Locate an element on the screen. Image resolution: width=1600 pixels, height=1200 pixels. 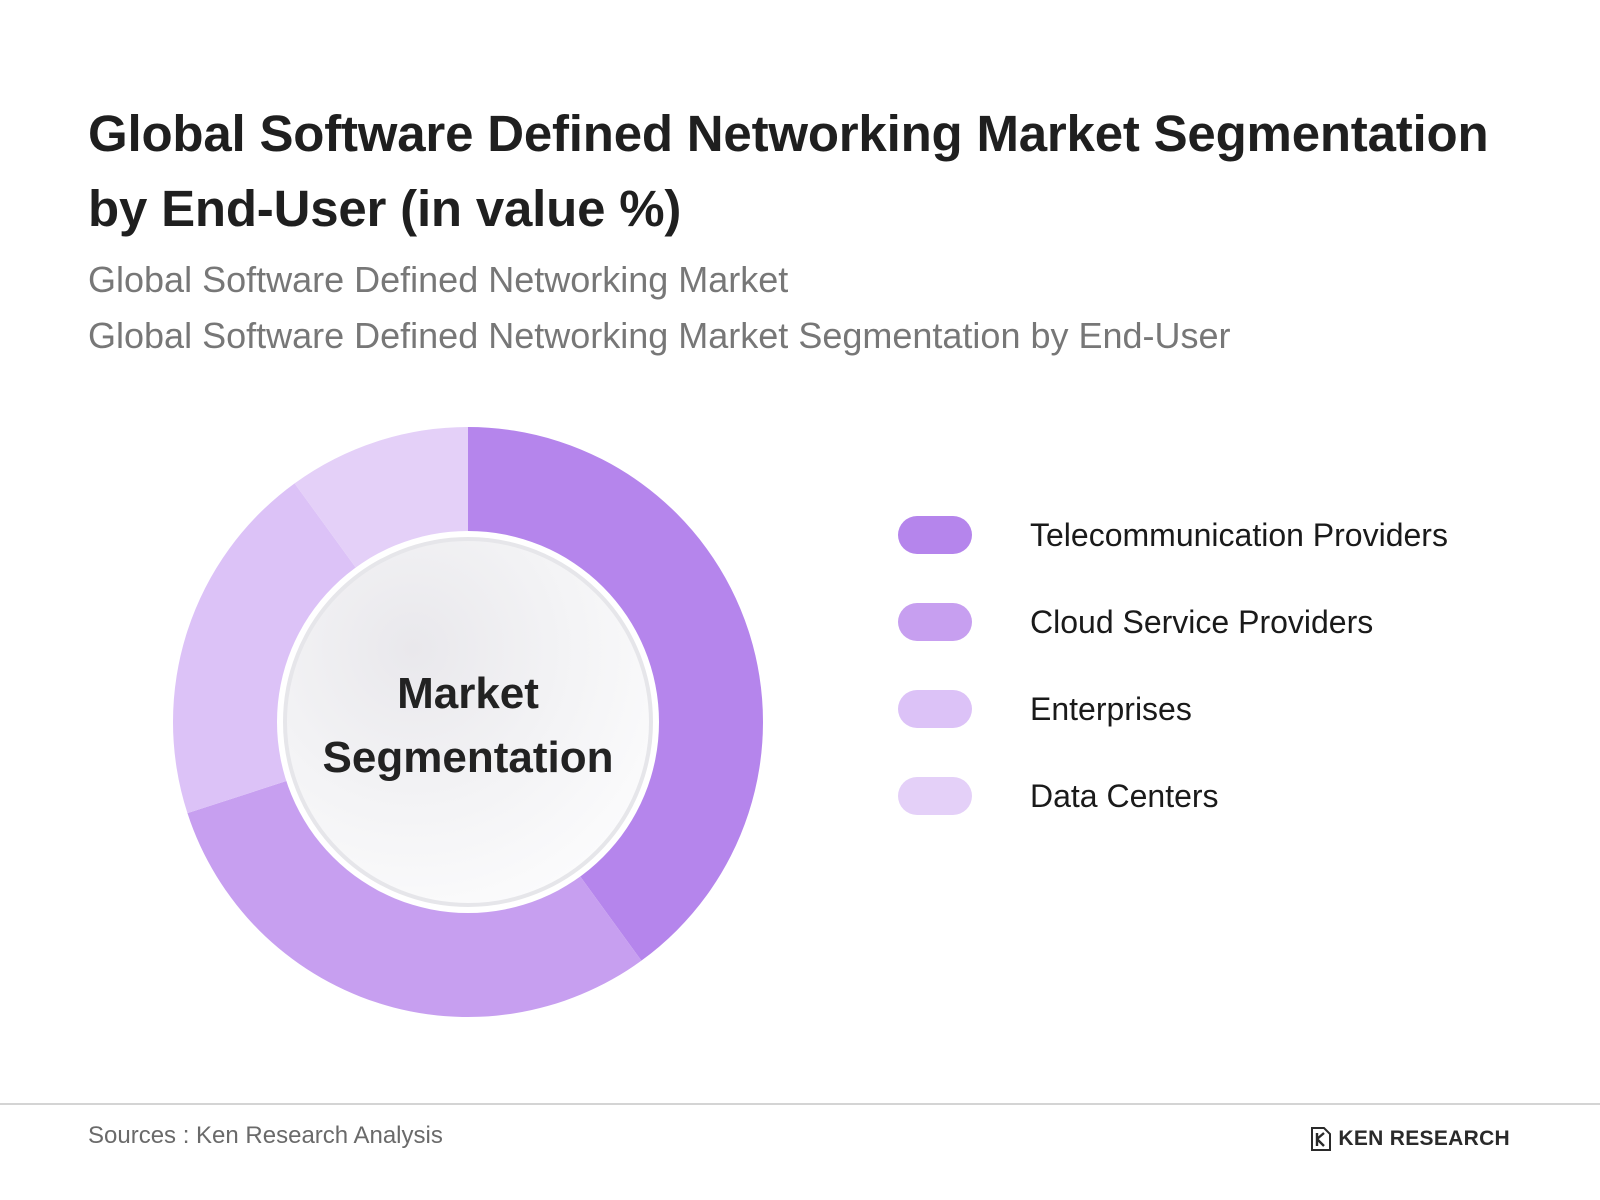
ken-research-logo-icon is located at coordinates (1321, 1139).